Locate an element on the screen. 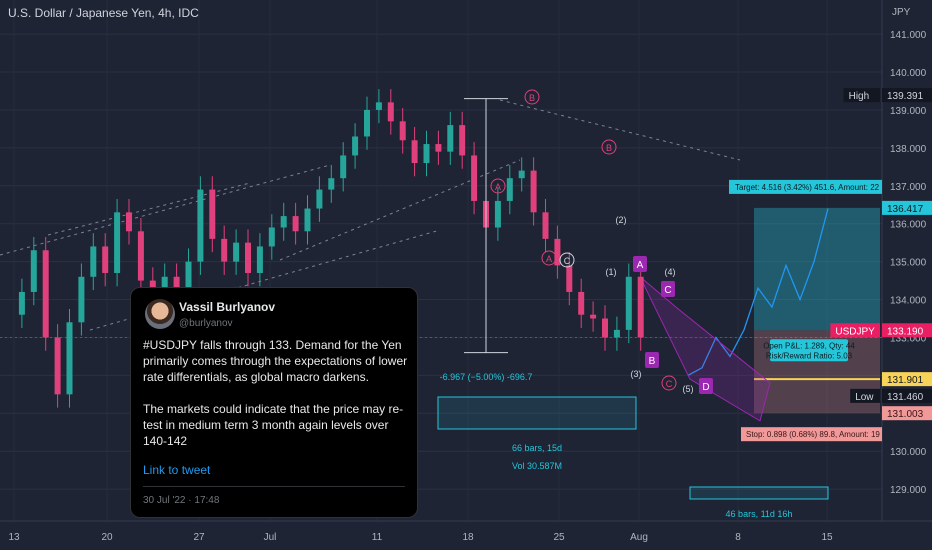  price-tag-label: USDJPY is located at coordinates (855, 331).